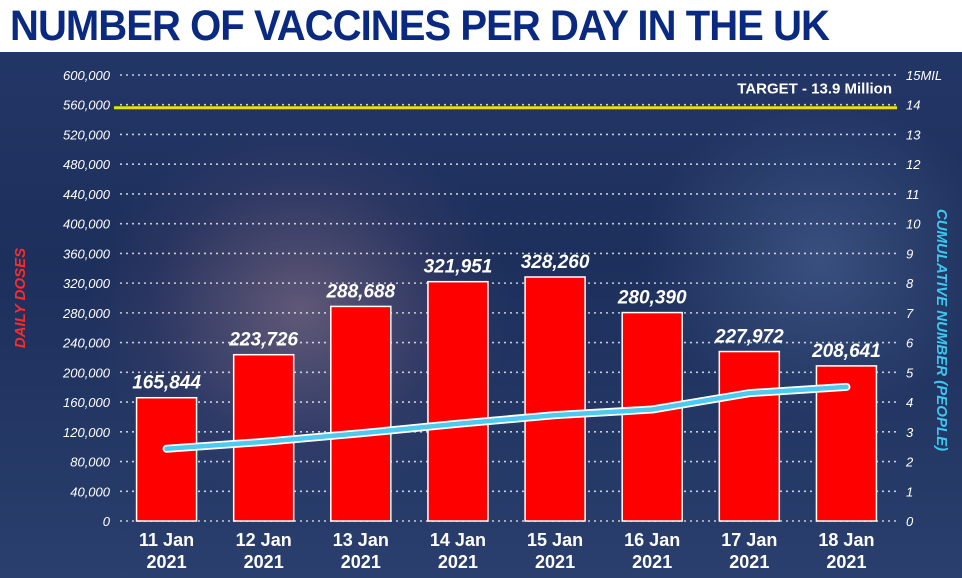 This screenshot has width=962, height=578. What do you see at coordinates (458, 267) in the screenshot?
I see `bar-value-label: 321,951` at bounding box center [458, 267].